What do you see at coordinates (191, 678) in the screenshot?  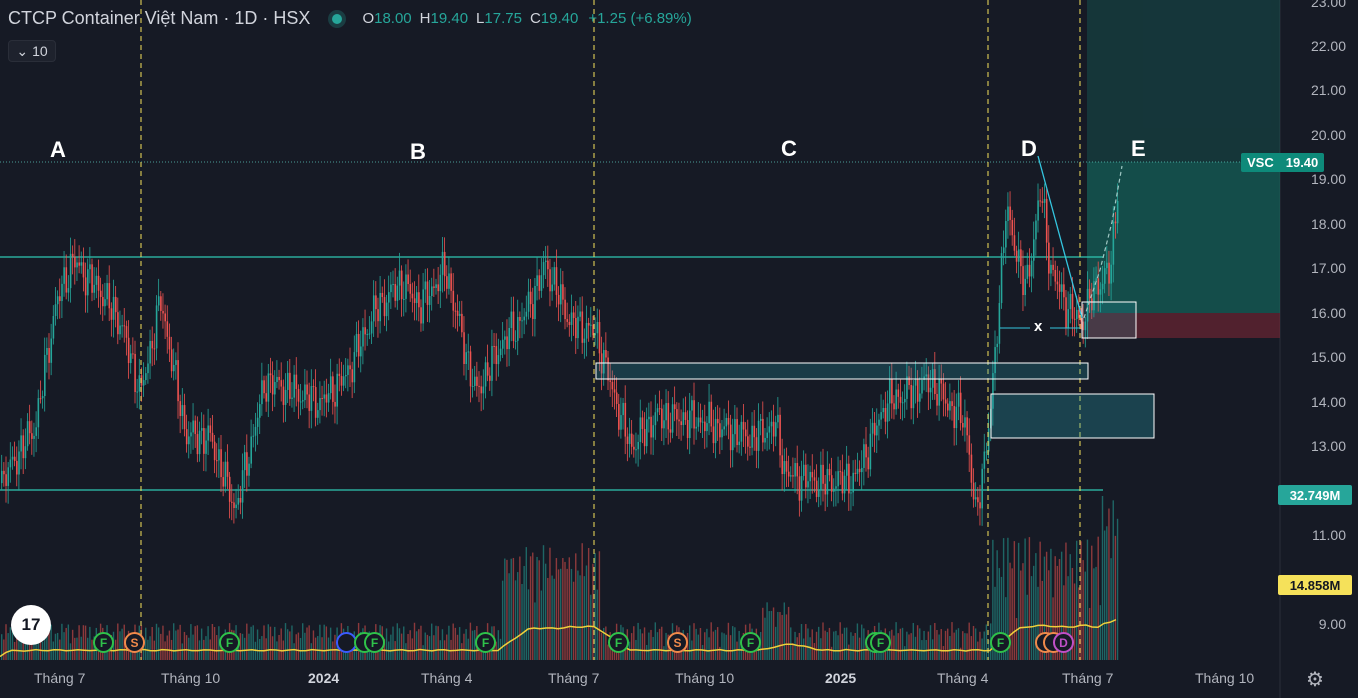 I see `time-tick-label: Tháng 10` at bounding box center [191, 678].